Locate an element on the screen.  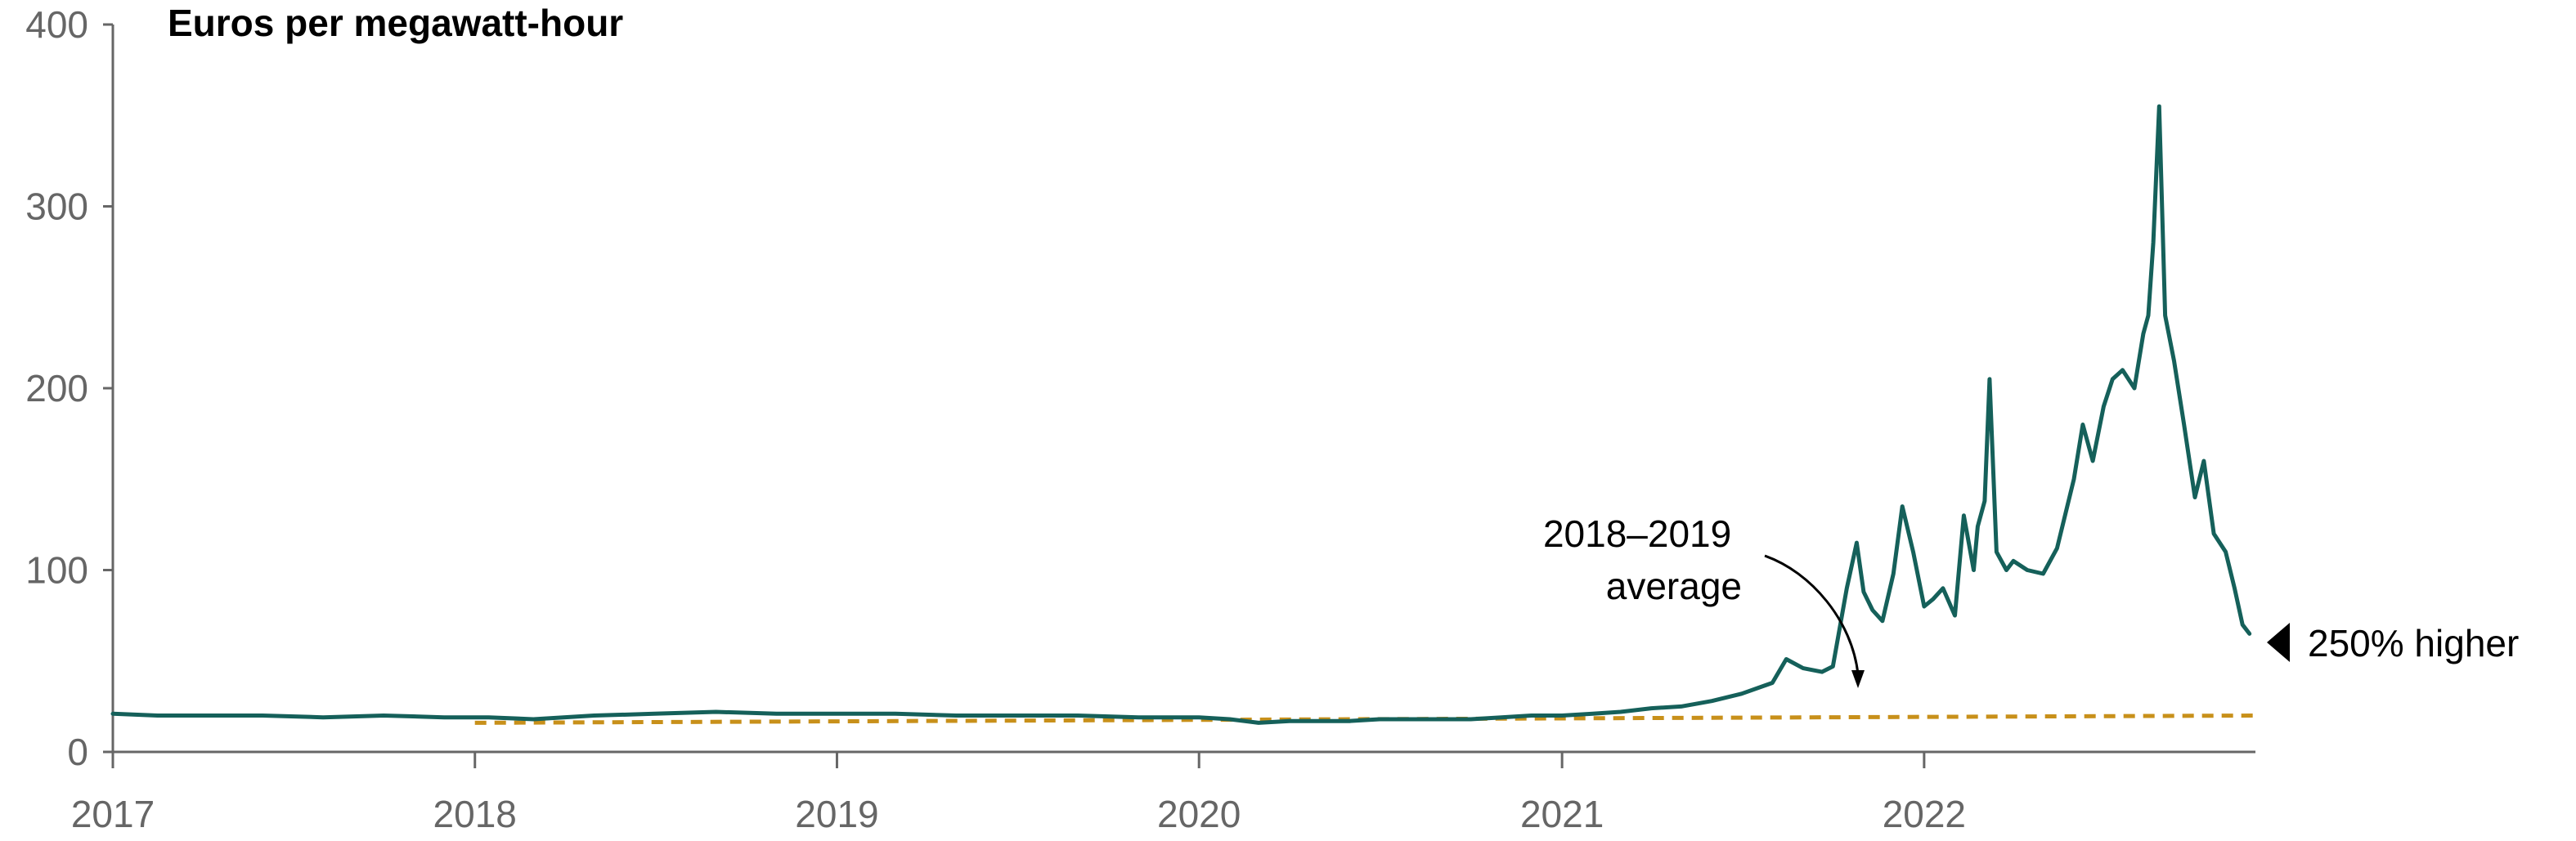
change-annotation: 250% higher is located at coordinates (2393, 643).